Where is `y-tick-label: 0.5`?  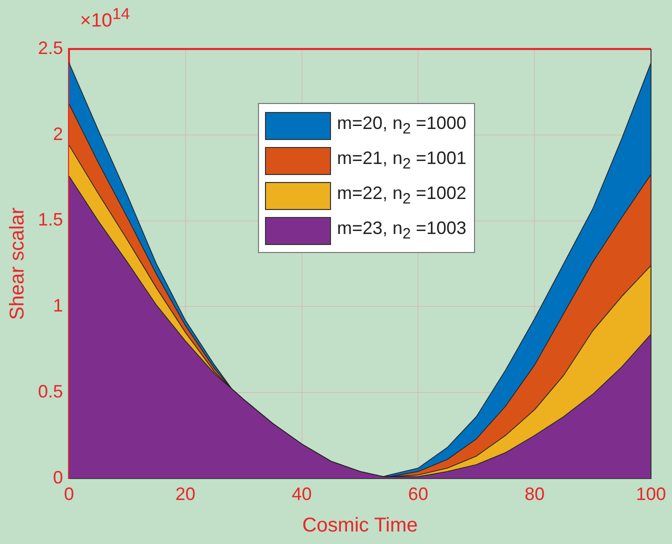 y-tick-label: 0.5 is located at coordinates (51, 391).